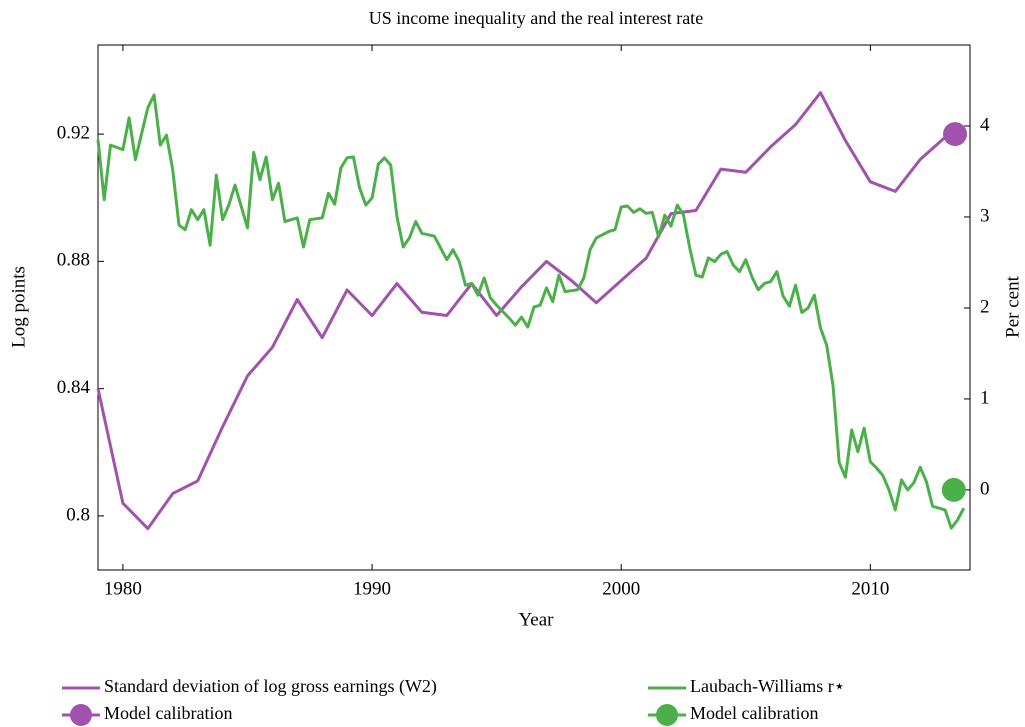 The image size is (1025, 727). I want to click on y2-tick-label: 4, so click(985, 124).